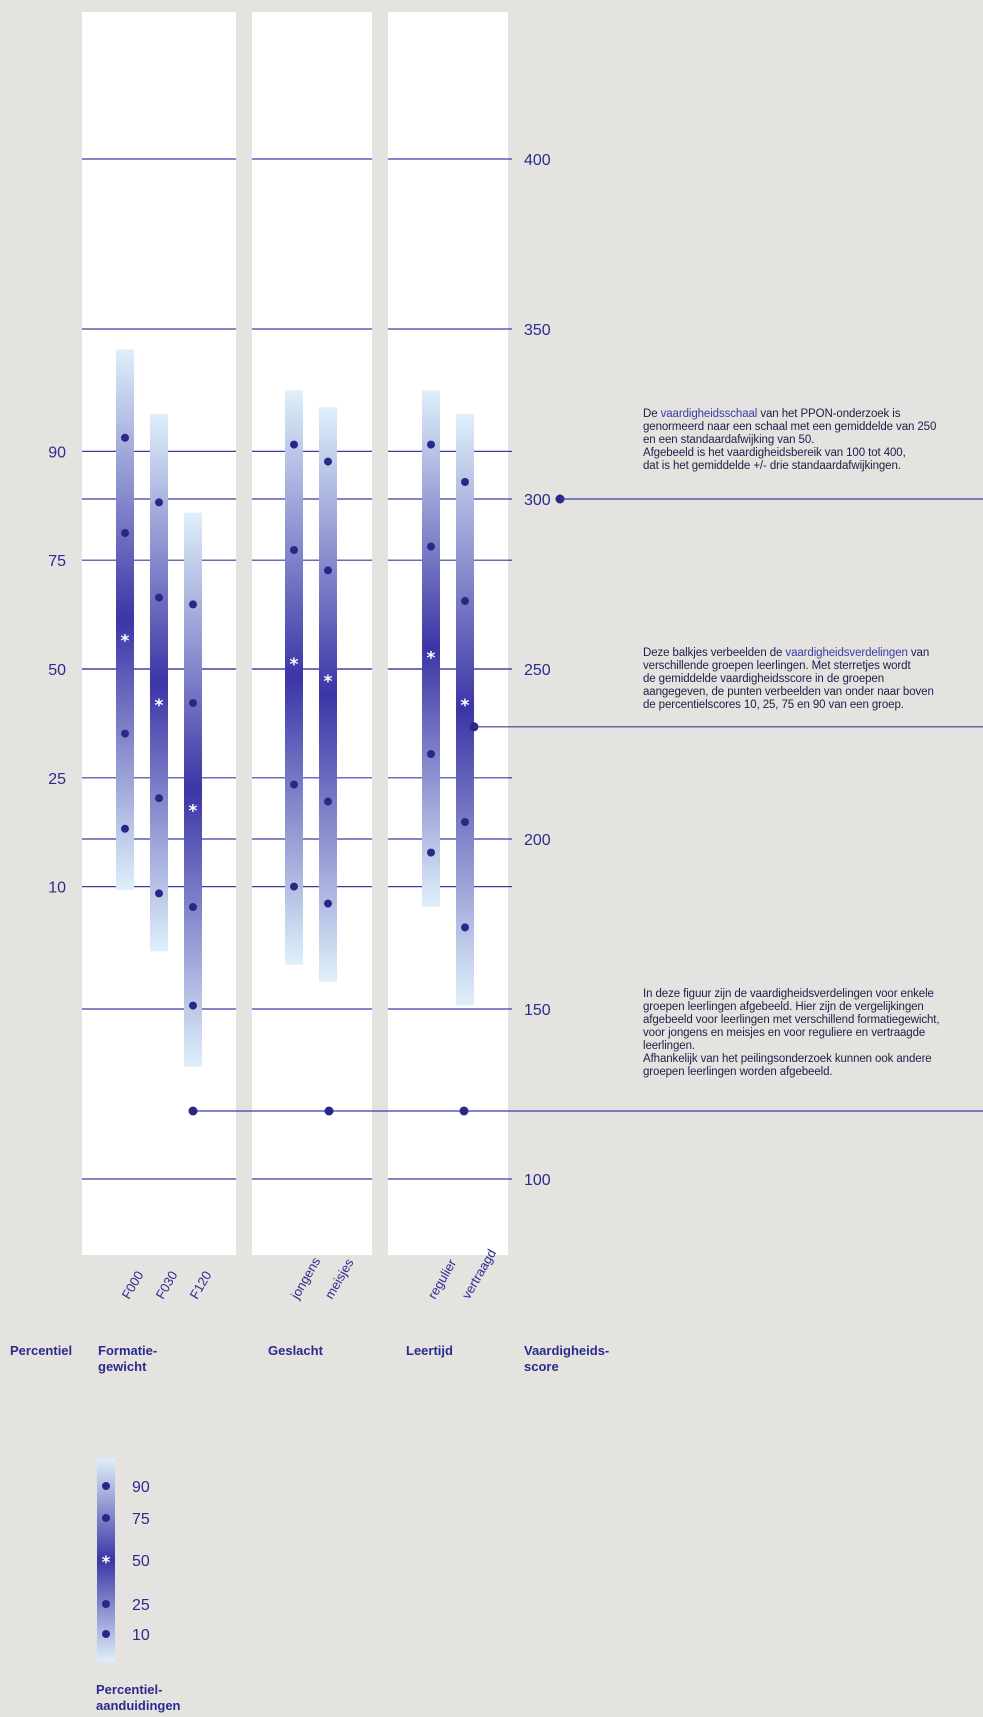  Describe the element at coordinates (57, 452) in the screenshot. I see `percentile-tick-label: 90` at that location.